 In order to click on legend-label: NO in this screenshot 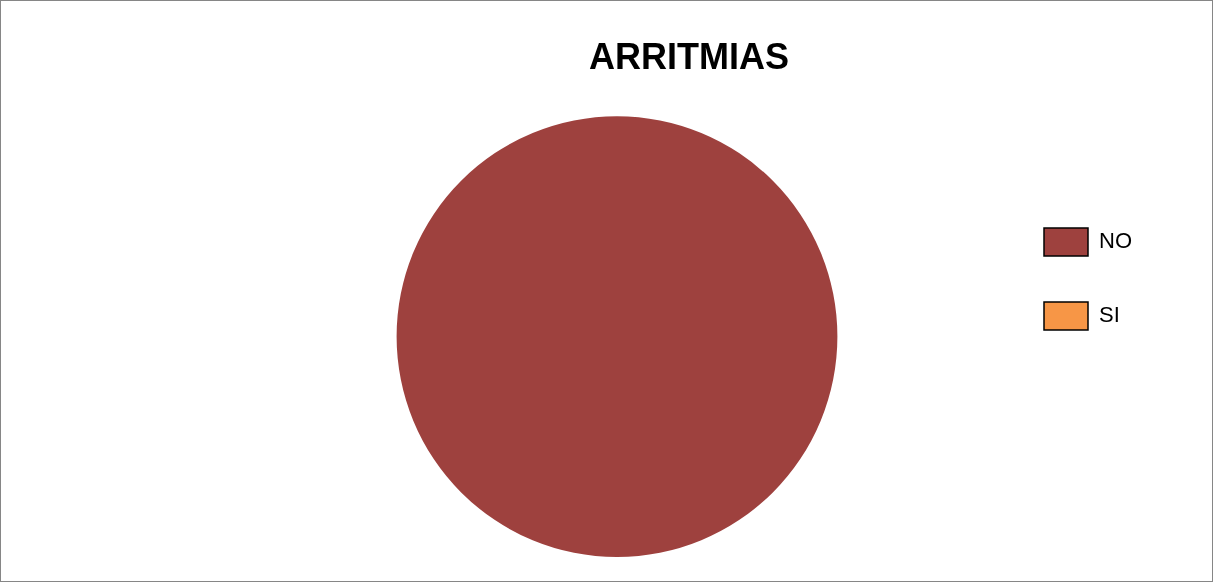, I will do `click(1115, 241)`.